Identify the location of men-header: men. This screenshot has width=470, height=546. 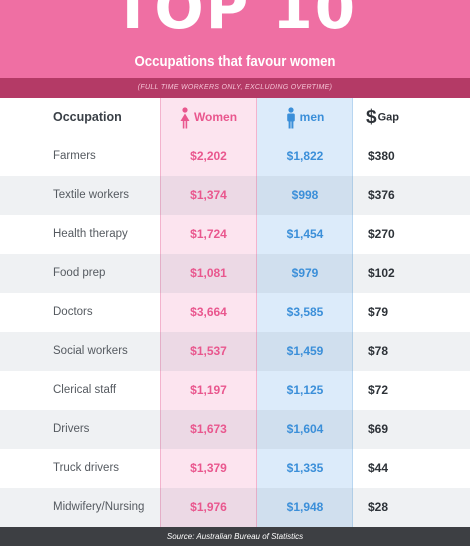
(305, 117).